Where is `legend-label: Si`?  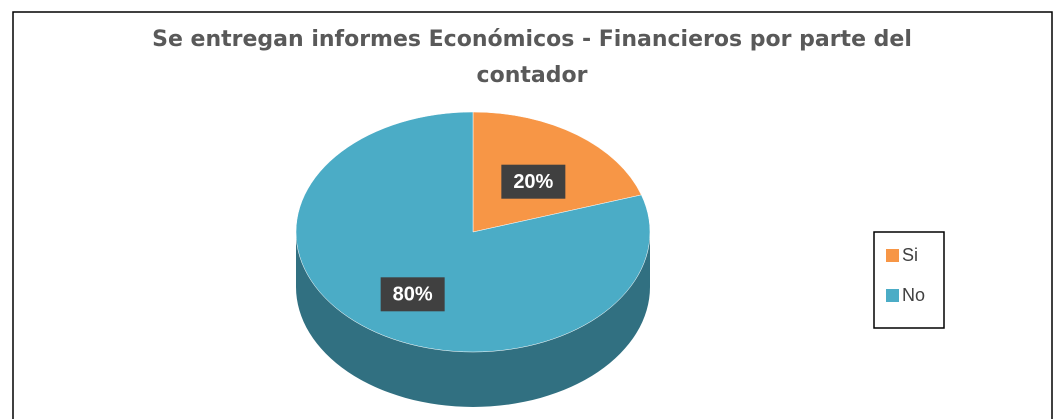
legend-label: Si is located at coordinates (910, 255).